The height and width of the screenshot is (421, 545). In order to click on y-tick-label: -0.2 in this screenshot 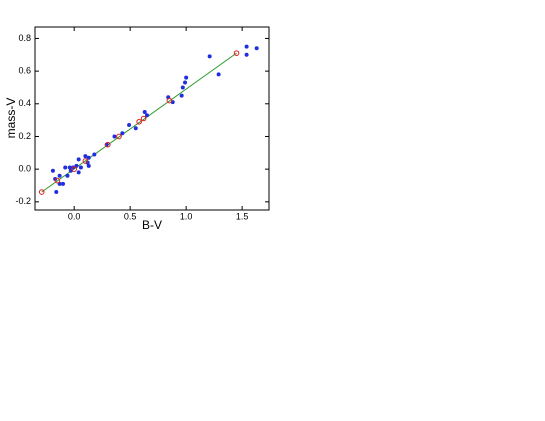, I will do `click(23, 201)`.